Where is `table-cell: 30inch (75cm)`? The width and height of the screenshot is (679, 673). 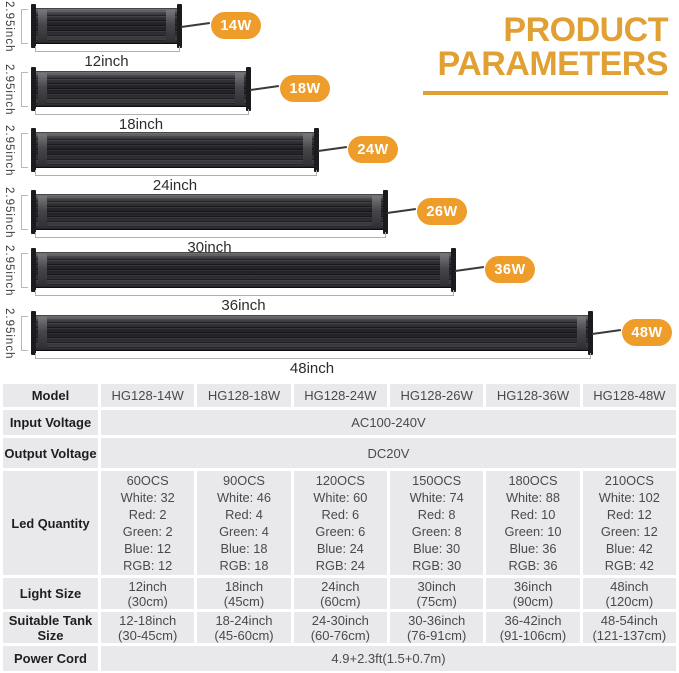
table-cell: 30inch (75cm) is located at coordinates (437, 593).